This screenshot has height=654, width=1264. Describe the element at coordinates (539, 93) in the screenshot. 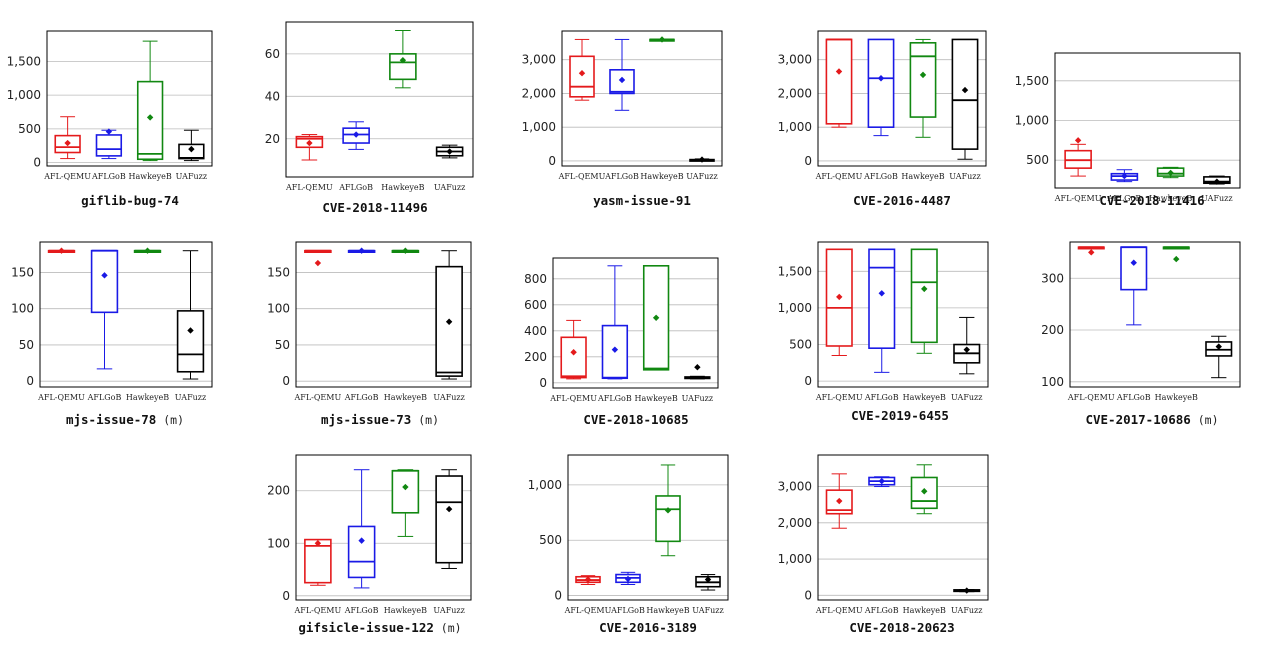

I see `y-tick-label: 2,000` at that location.